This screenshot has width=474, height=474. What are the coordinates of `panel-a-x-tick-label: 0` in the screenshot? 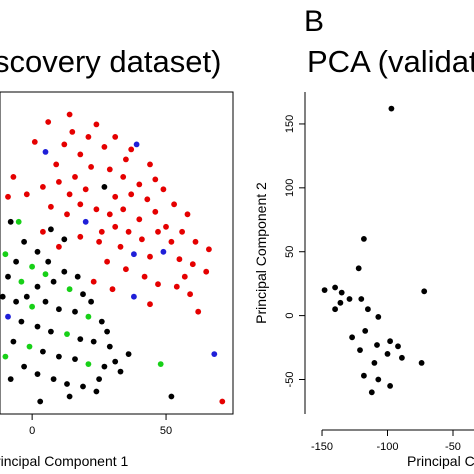 It's located at (32, 431).